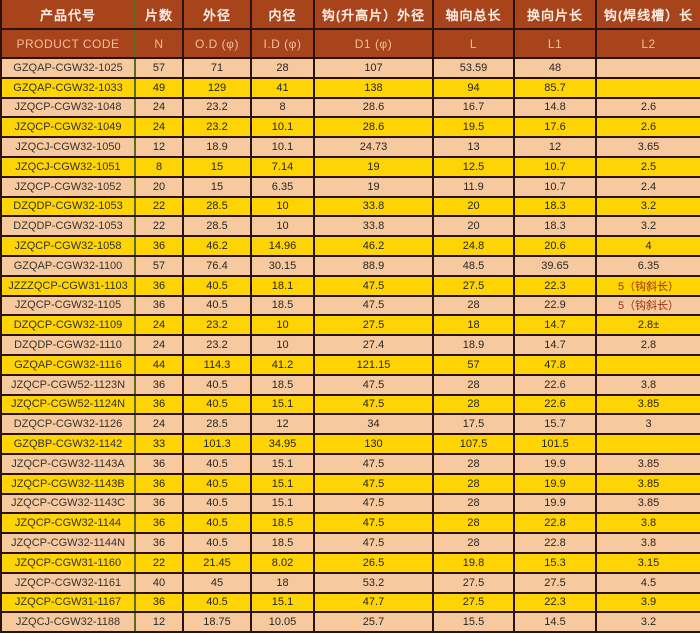 Image resolution: width=700 pixels, height=633 pixels. What do you see at coordinates (647, 246) in the screenshot?
I see `cell-l2: 4` at bounding box center [647, 246].